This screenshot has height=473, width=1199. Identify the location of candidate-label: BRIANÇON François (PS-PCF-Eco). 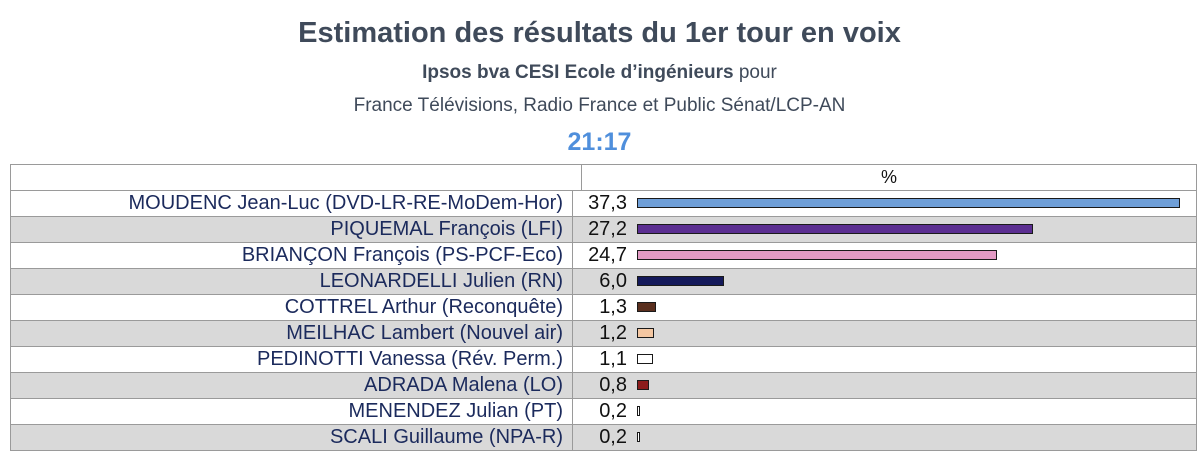
(292, 255).